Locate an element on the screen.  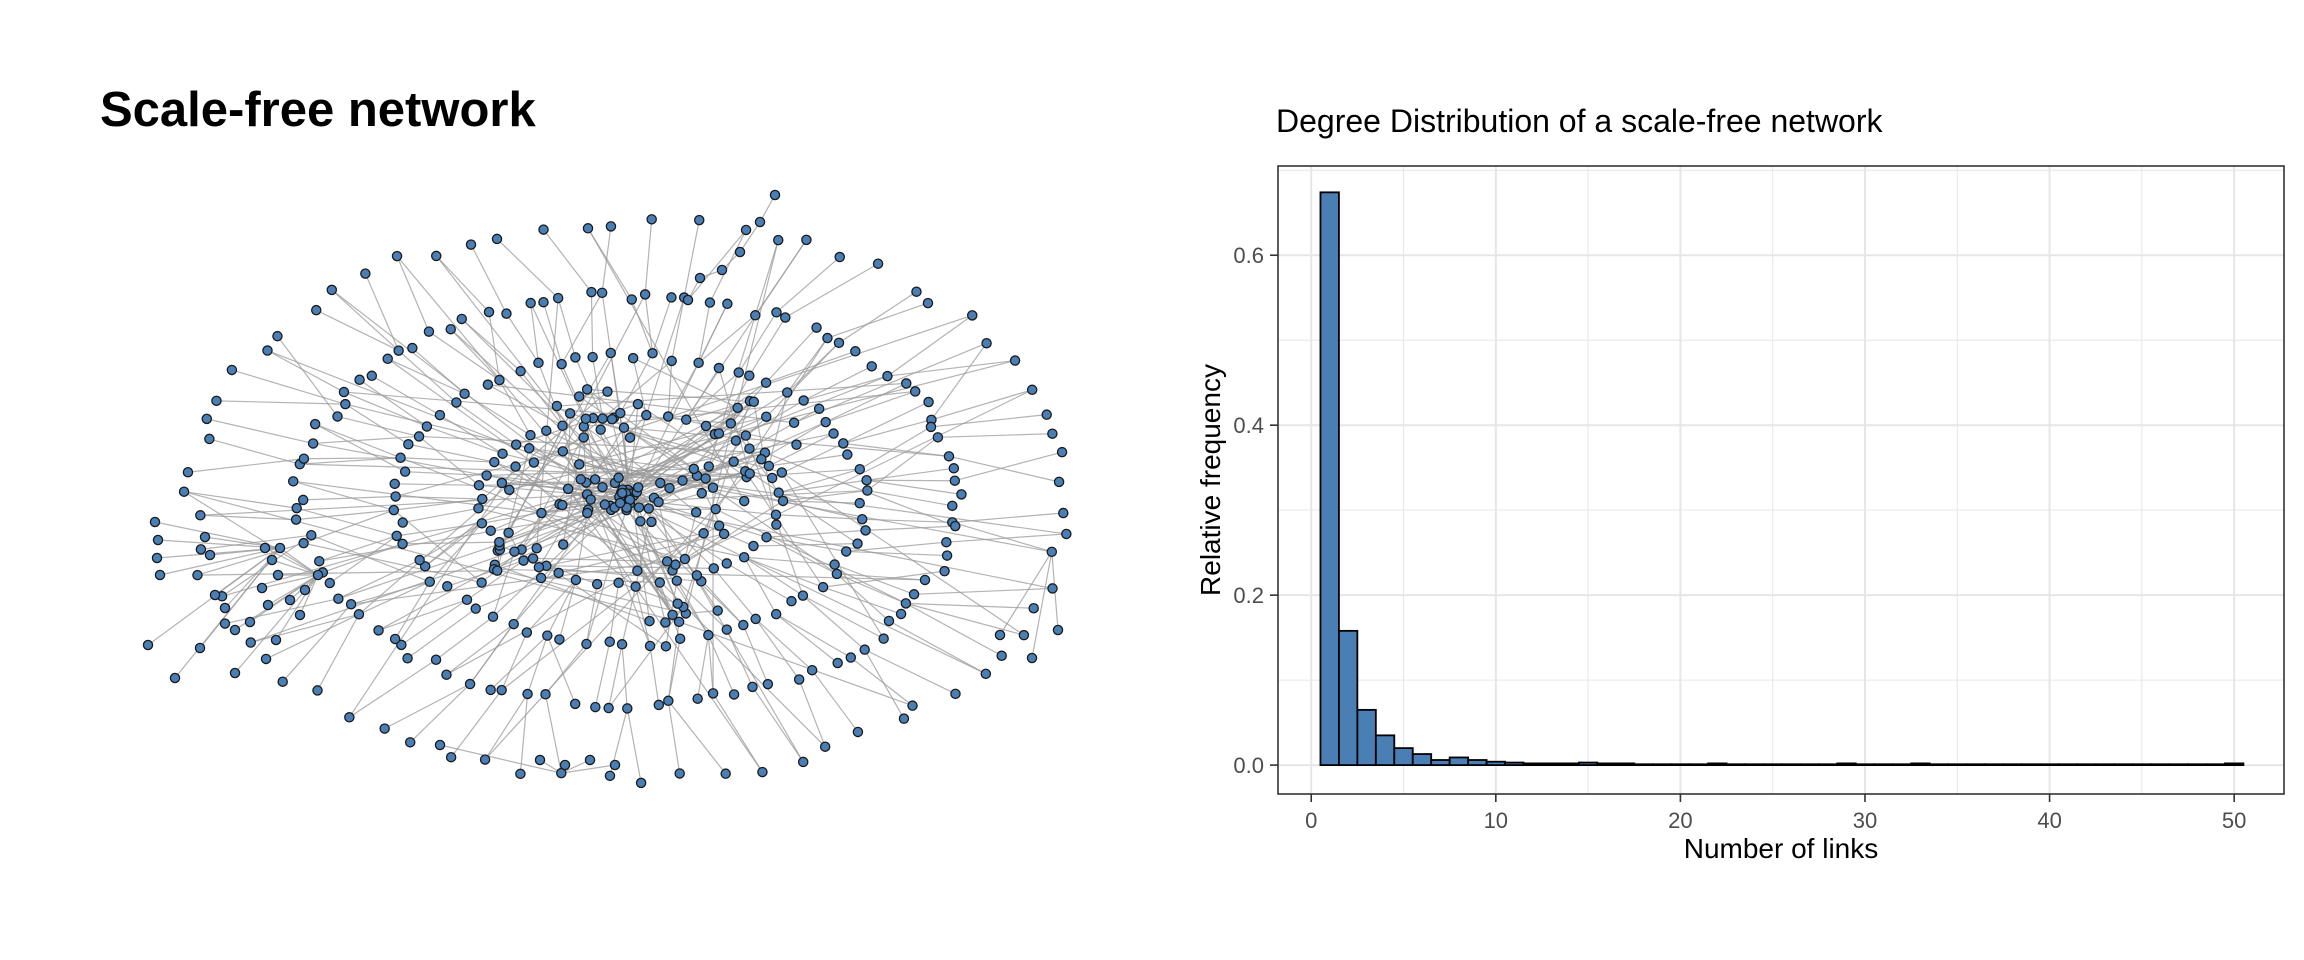
x-axis-label: Number of links is located at coordinates (1781, 848).